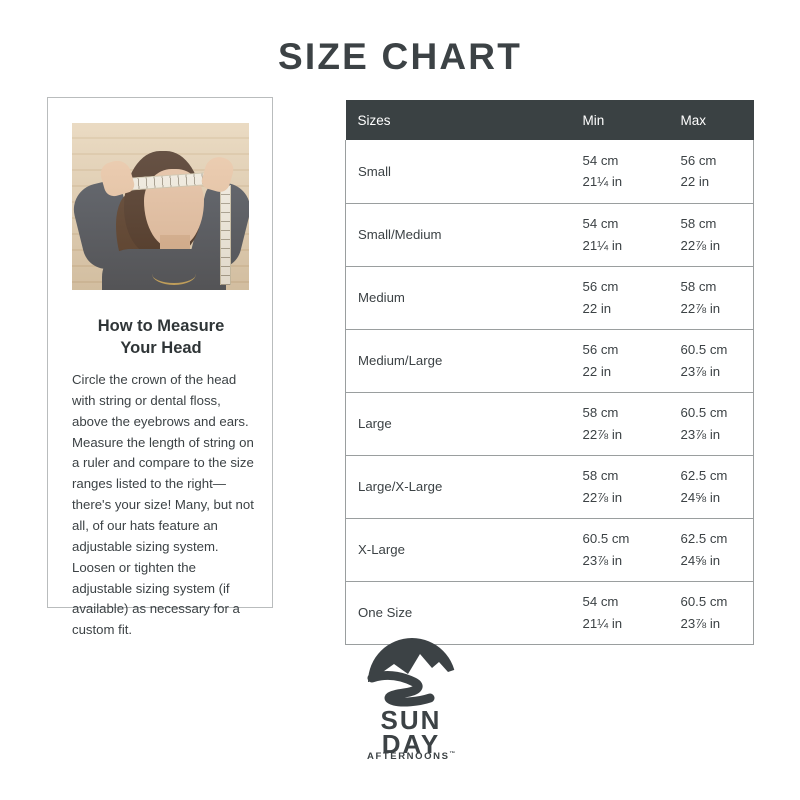  I want to click on table-row: One Size 54 cm 21¼ in 60.5 cm 23⅞ in, so click(549, 613).